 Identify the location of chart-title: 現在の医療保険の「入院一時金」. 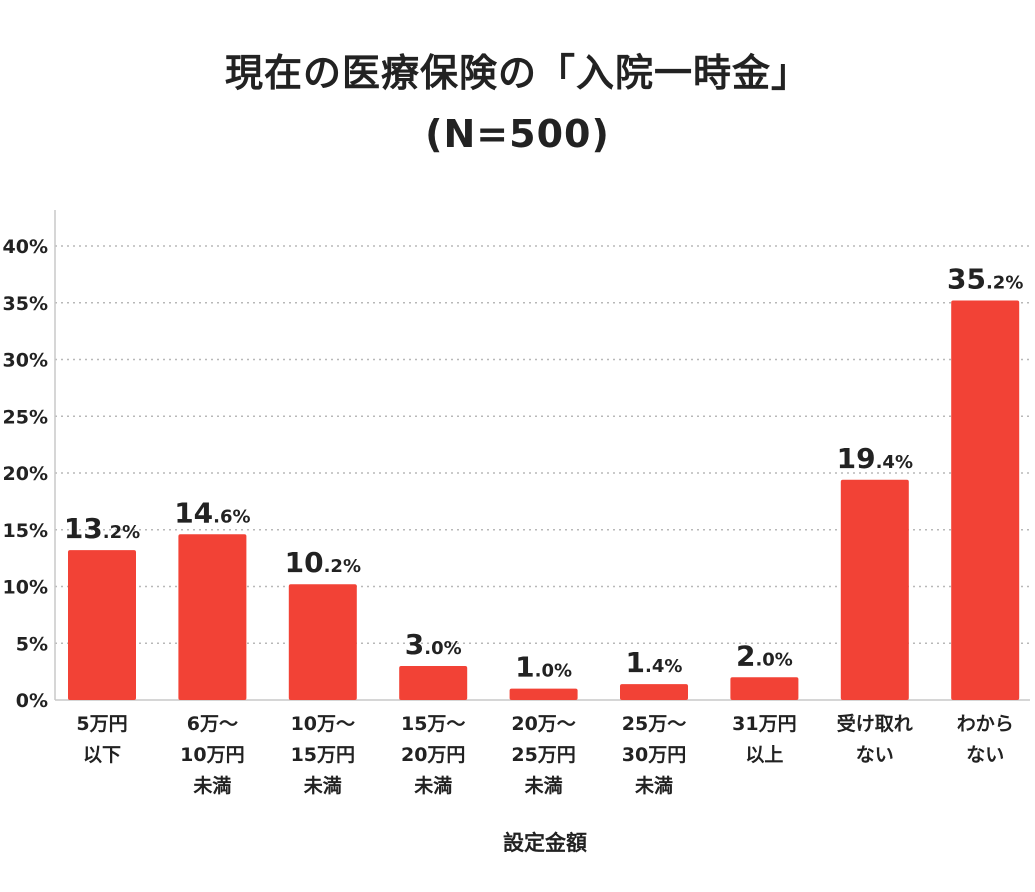
(517, 73).